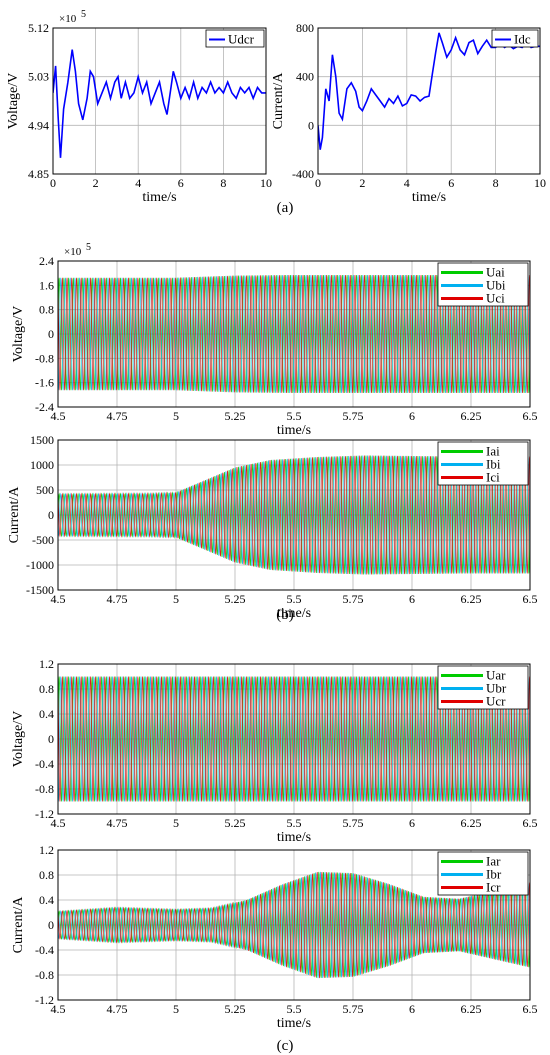 The width and height of the screenshot is (550, 1055). What do you see at coordinates (495, 298) in the screenshot?
I see `legend-label-Uci: Uci` at bounding box center [495, 298].